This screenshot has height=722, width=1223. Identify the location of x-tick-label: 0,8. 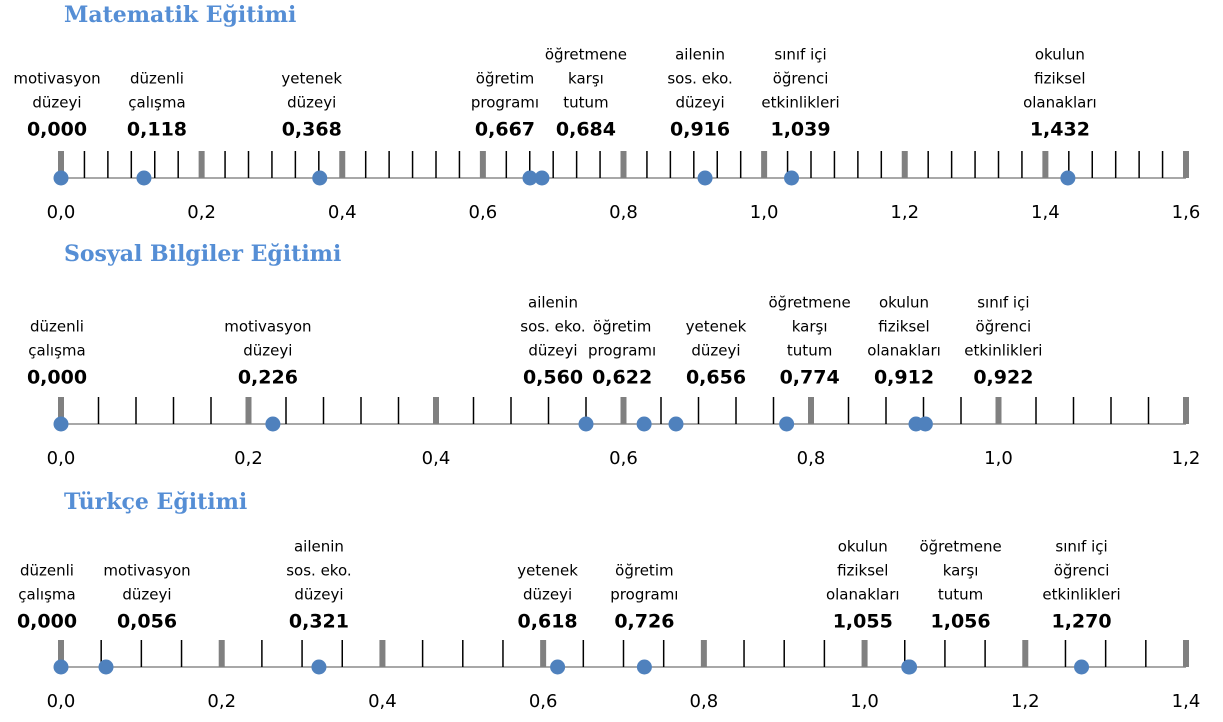
(623, 212).